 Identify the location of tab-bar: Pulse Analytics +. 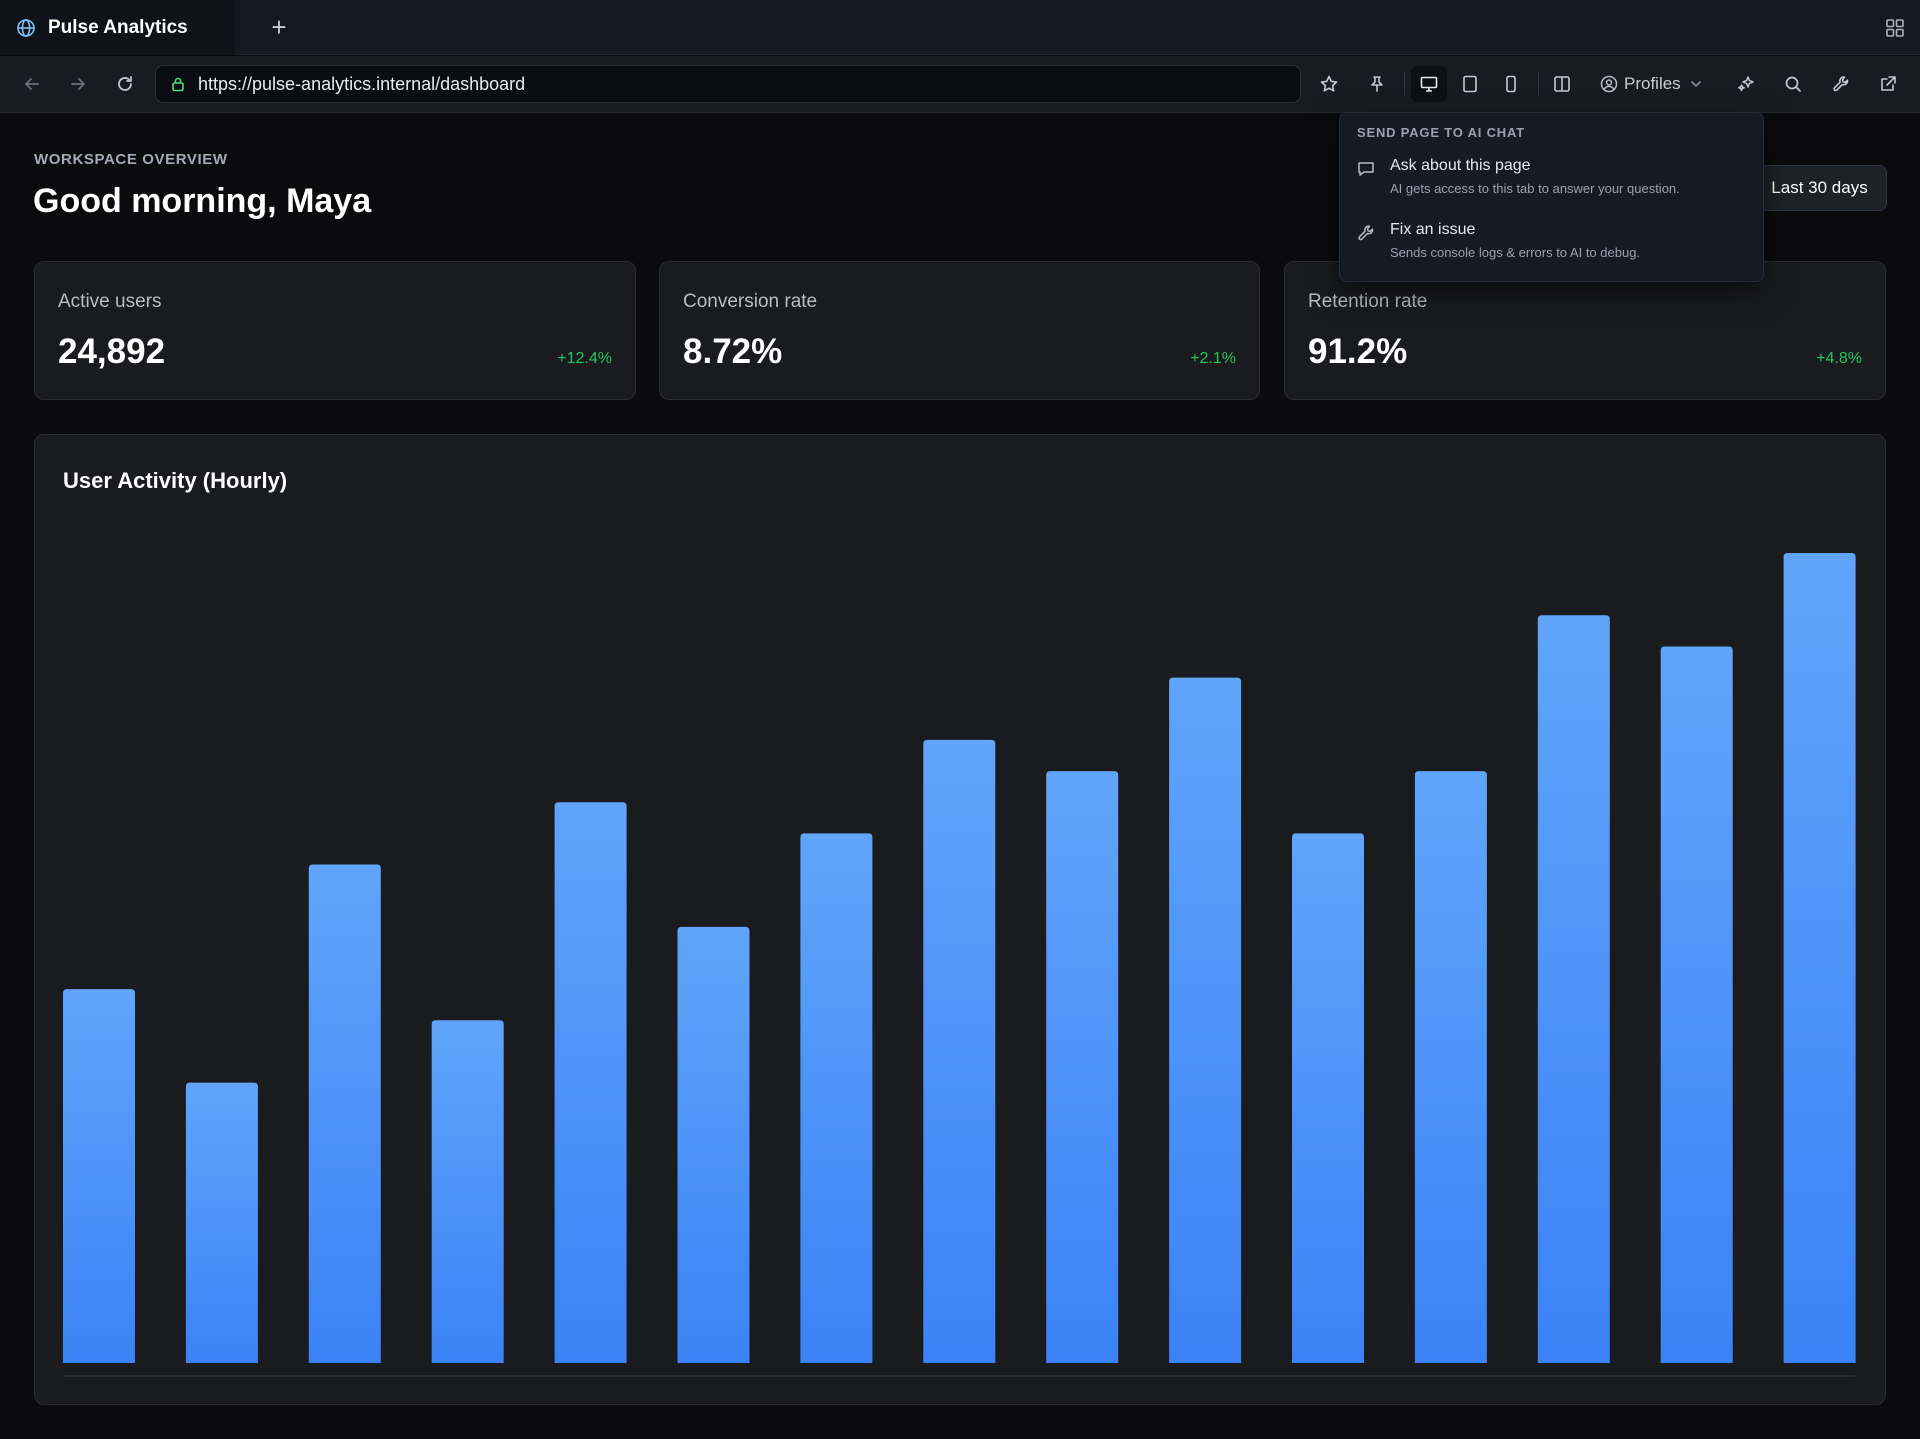
(960, 27).